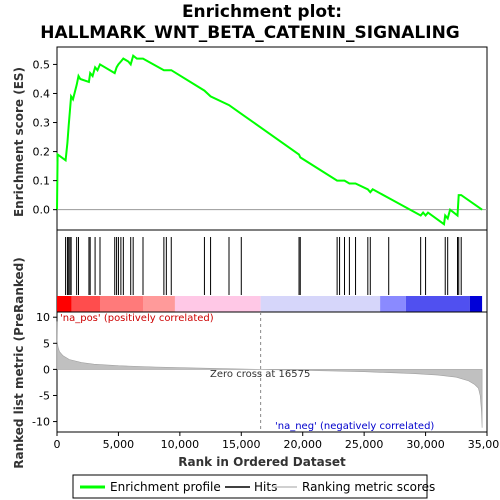 The width and height of the screenshot is (500, 500). I want to click on rank-color-bar, so click(270, 304).